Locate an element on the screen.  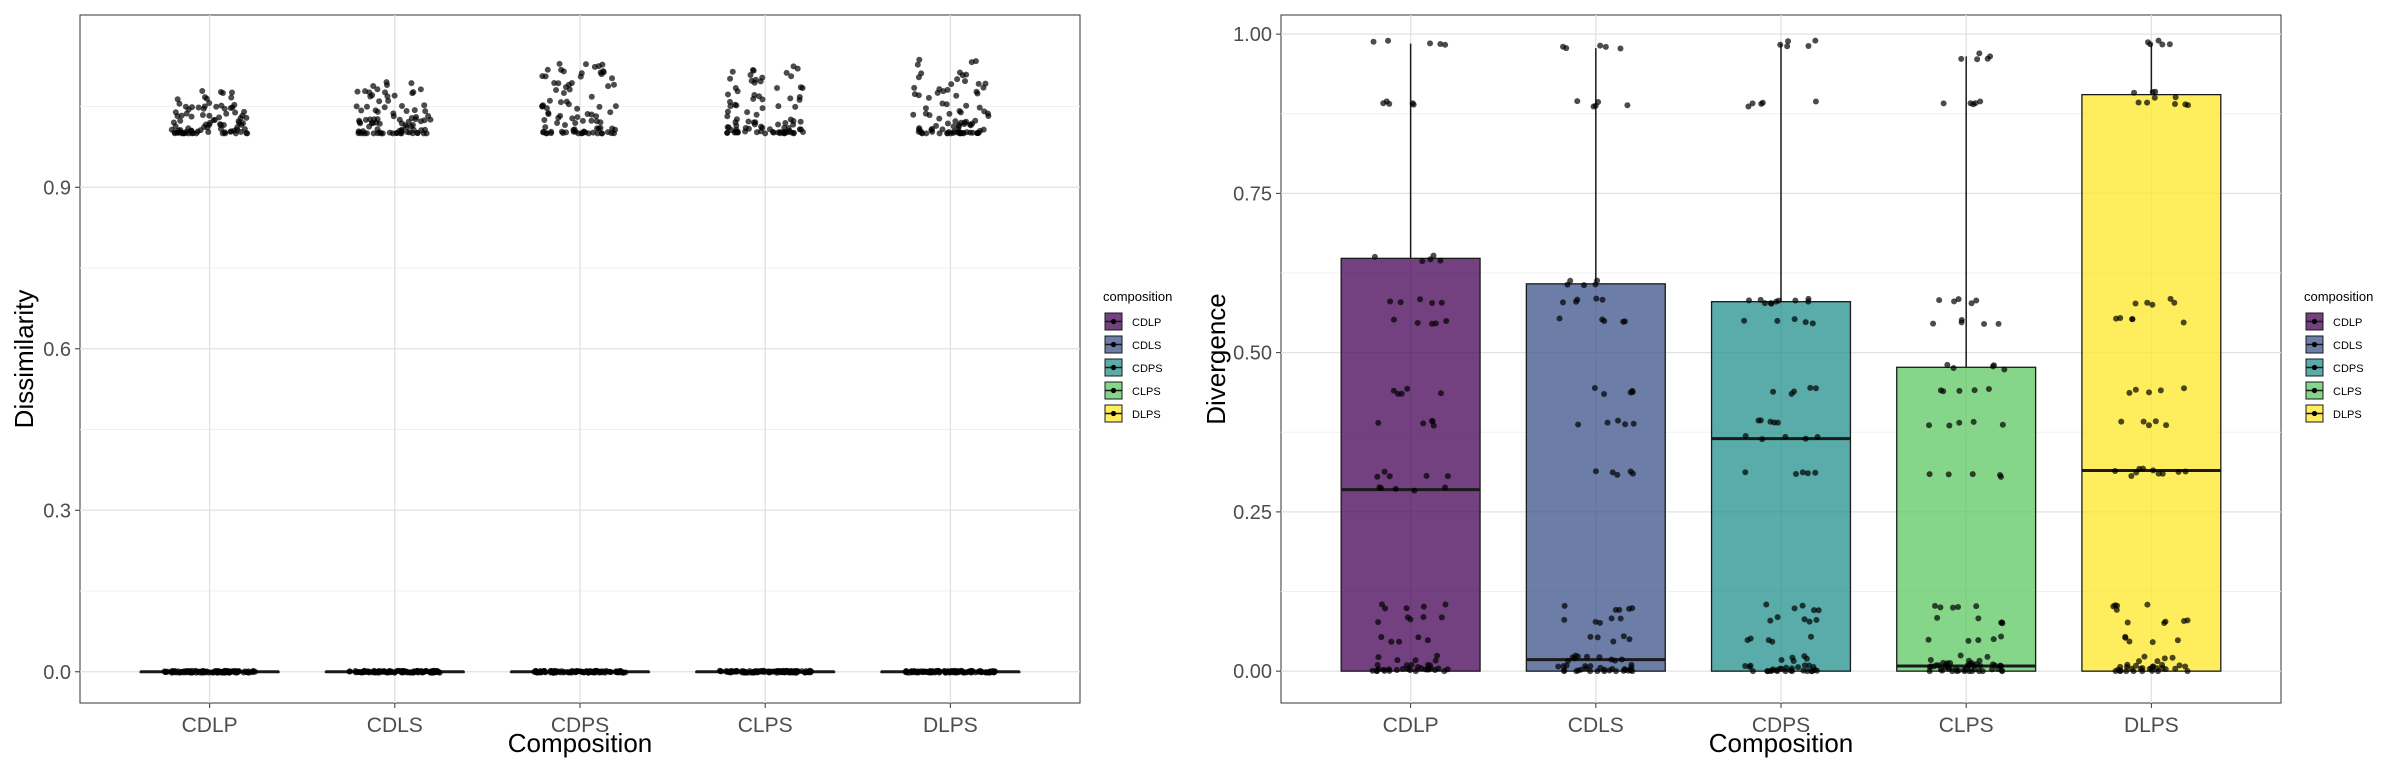
legend-item-cdls: CDLS is located at coordinates (2333, 344).